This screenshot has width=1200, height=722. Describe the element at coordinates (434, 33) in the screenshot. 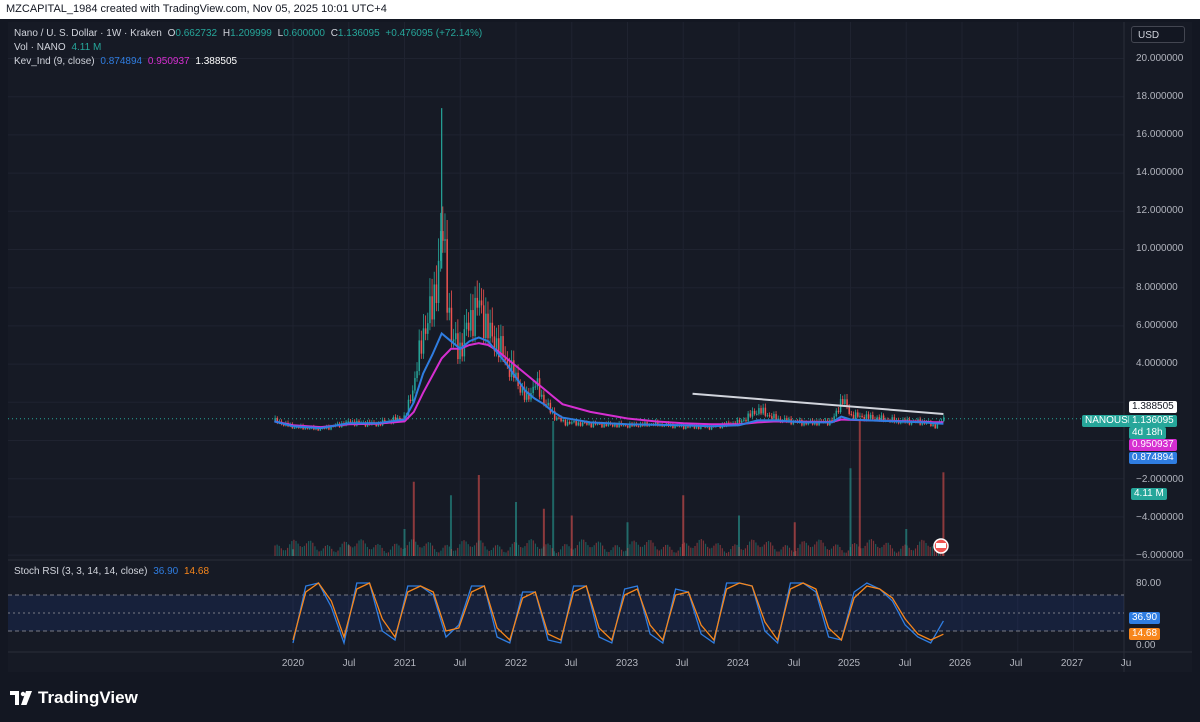

I see `change-value: +0.476095 (+72.14%)` at that location.